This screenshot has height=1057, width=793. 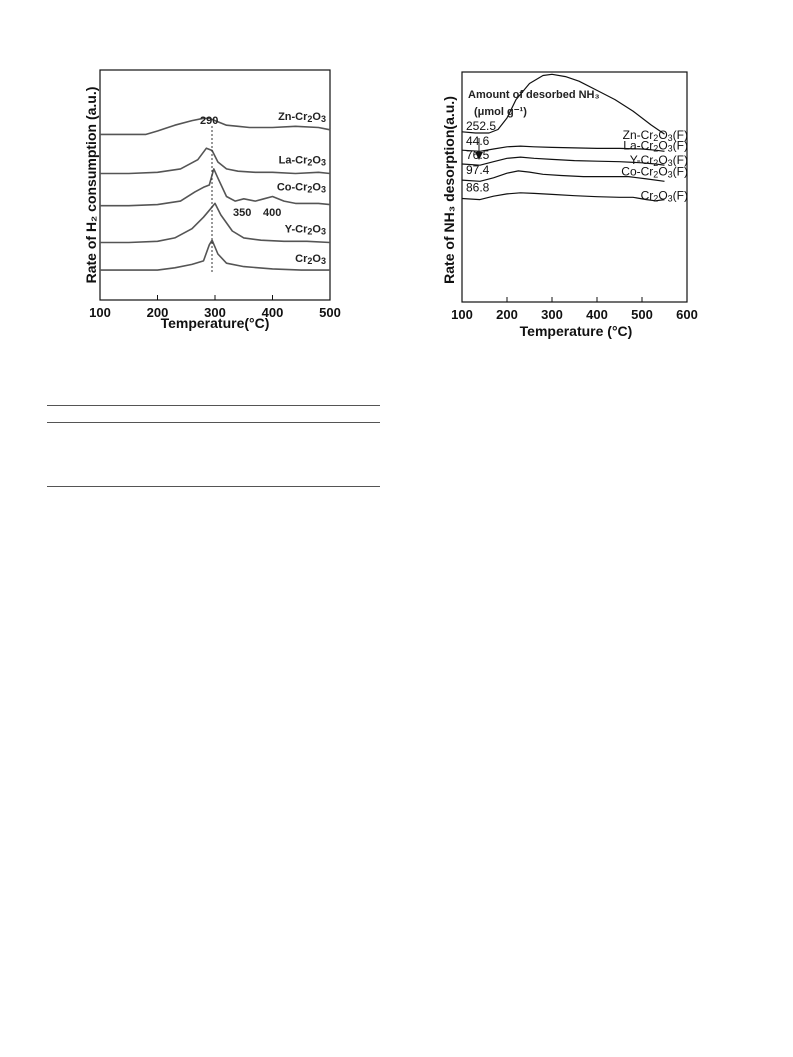 I want to click on x-tick-label: 600, so click(x=687, y=314).